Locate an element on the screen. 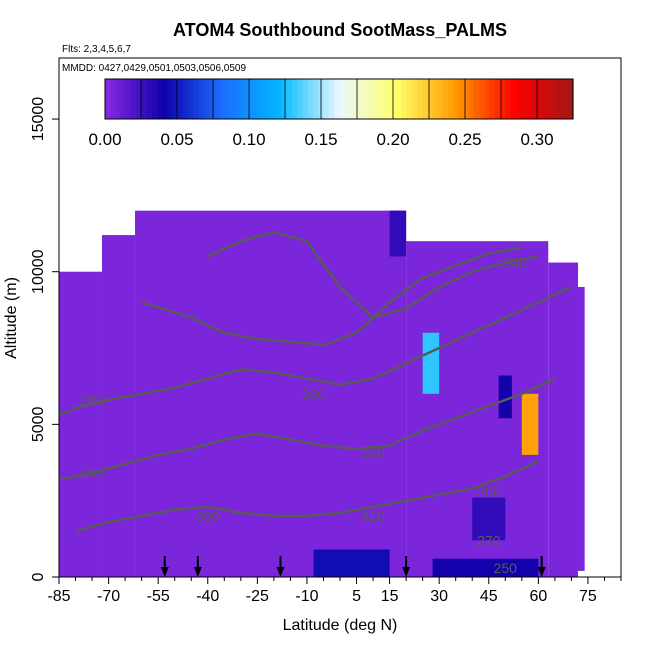 The height and width of the screenshot is (655, 650). colorbar-tick-label: 0.05 is located at coordinates (176, 139).